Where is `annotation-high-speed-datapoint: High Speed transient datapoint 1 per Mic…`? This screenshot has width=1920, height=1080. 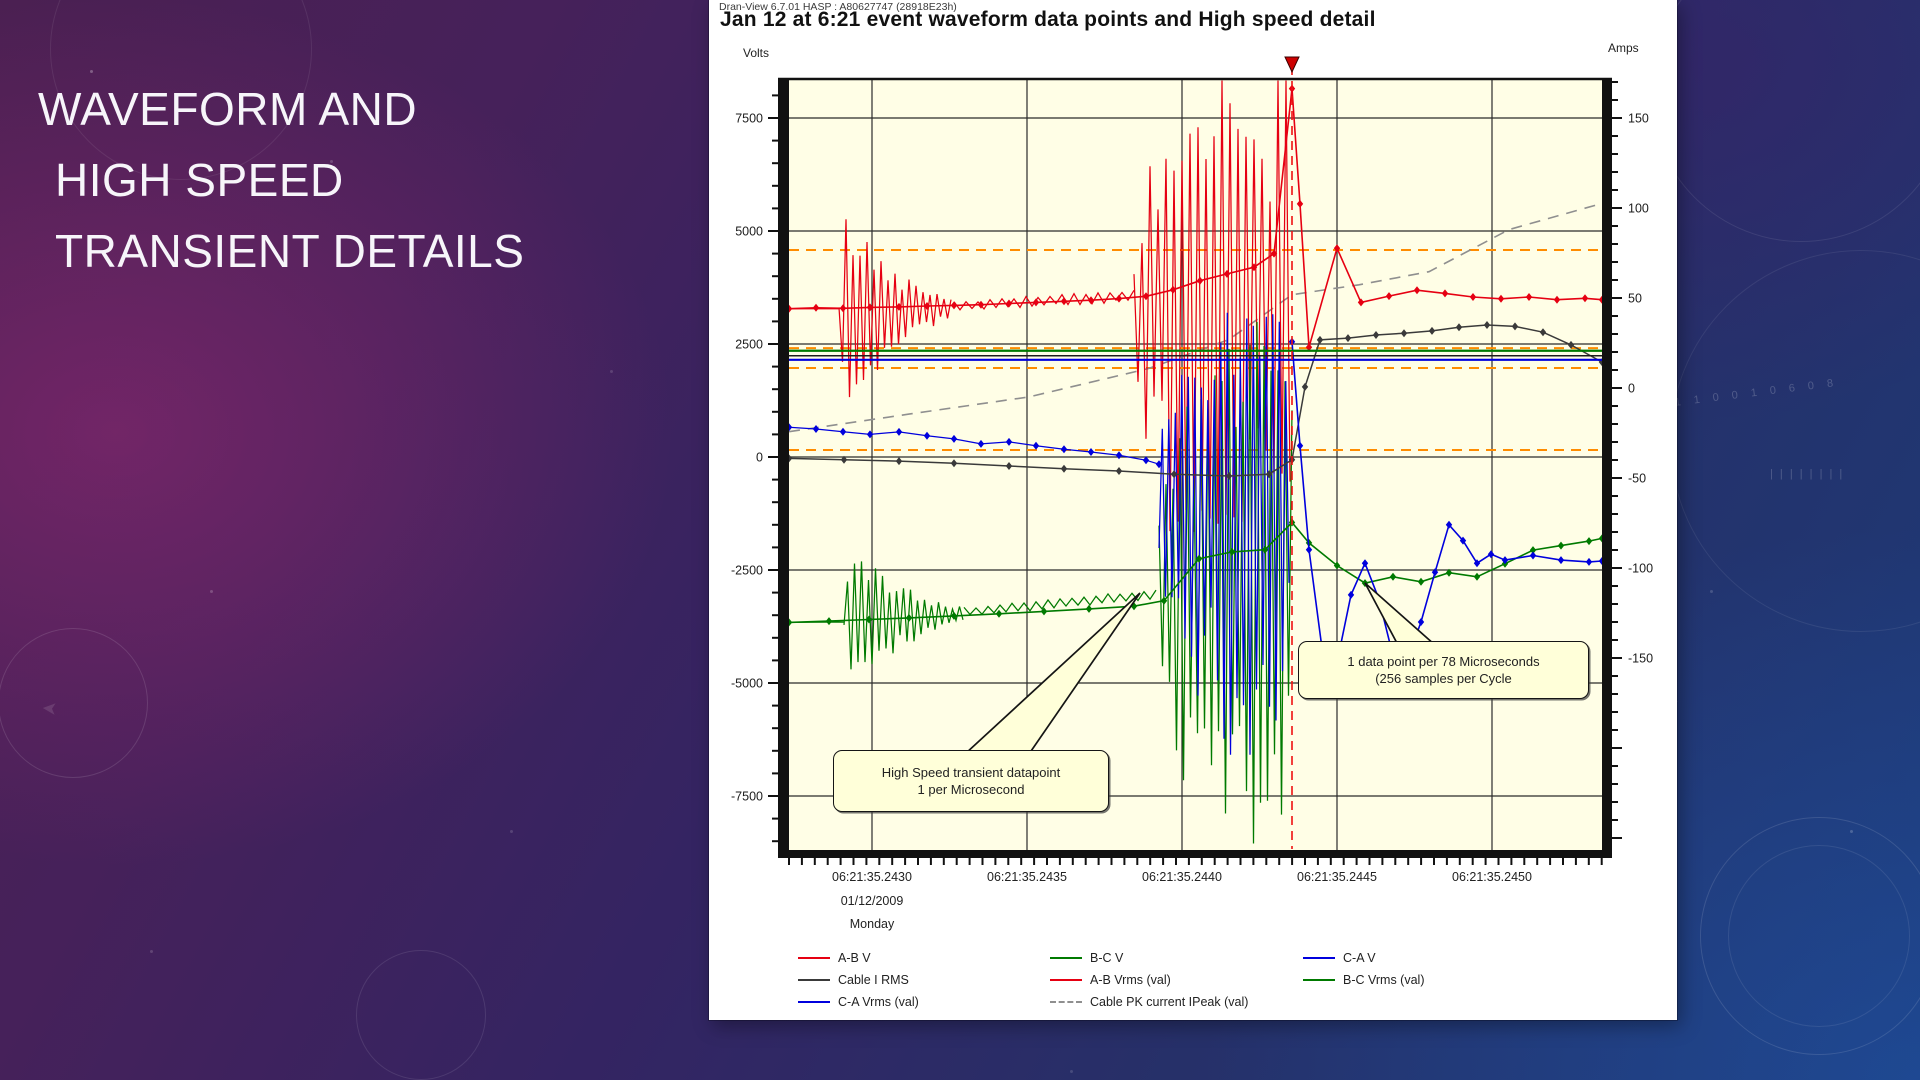
annotation-high-speed-datapoint: High Speed transient datapoint 1 per Mic… is located at coordinates (971, 781).